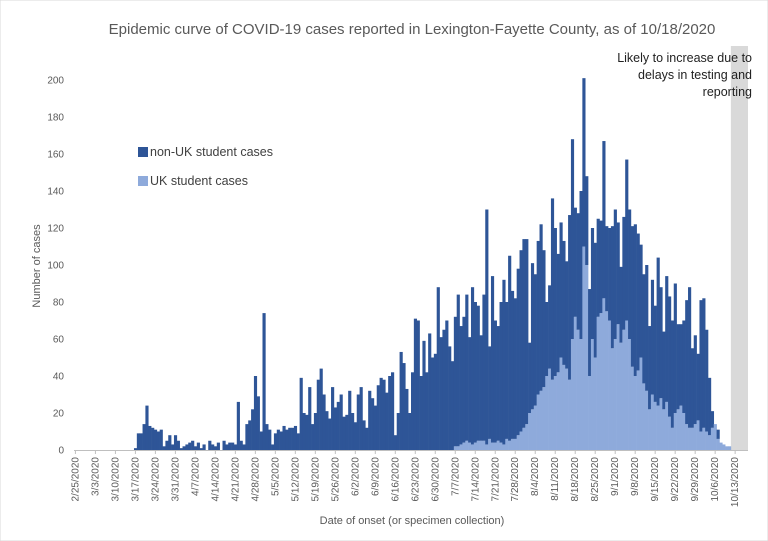 This screenshot has height=541, width=768. Describe the element at coordinates (155, 479) in the screenshot. I see `x-tick-label: 3/24/2020` at that location.